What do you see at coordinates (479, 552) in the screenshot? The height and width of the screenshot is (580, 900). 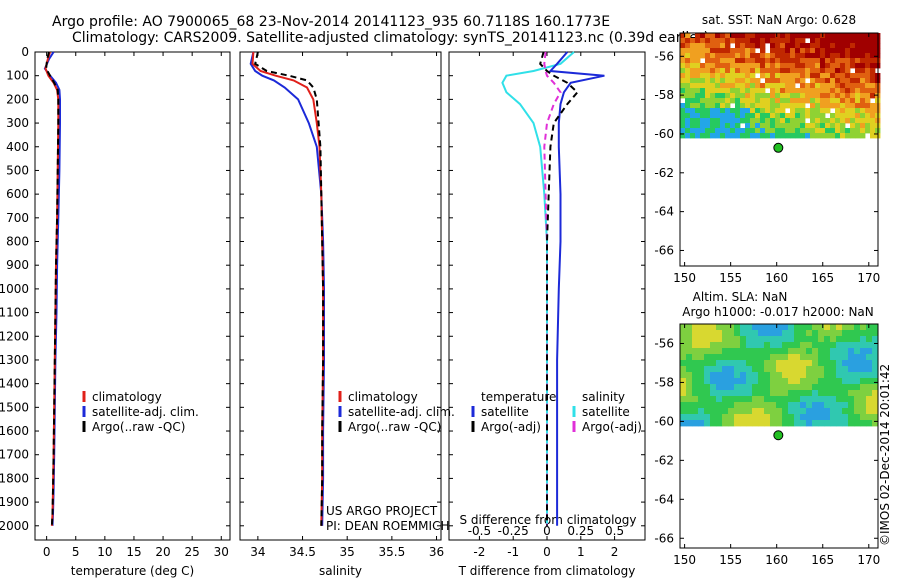 I see `x-tick-label: -2` at bounding box center [479, 552].